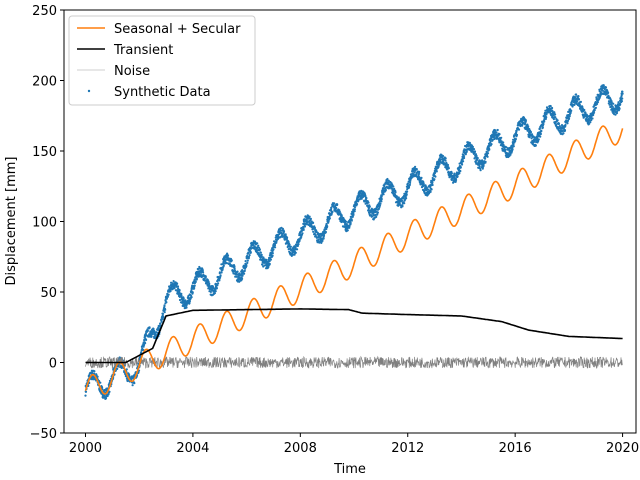 This screenshot has height=480, width=640. Describe the element at coordinates (354, 444) in the screenshot. I see `x-axis-ticks: 2000 2004 2008 2012 2016 2020` at that location.